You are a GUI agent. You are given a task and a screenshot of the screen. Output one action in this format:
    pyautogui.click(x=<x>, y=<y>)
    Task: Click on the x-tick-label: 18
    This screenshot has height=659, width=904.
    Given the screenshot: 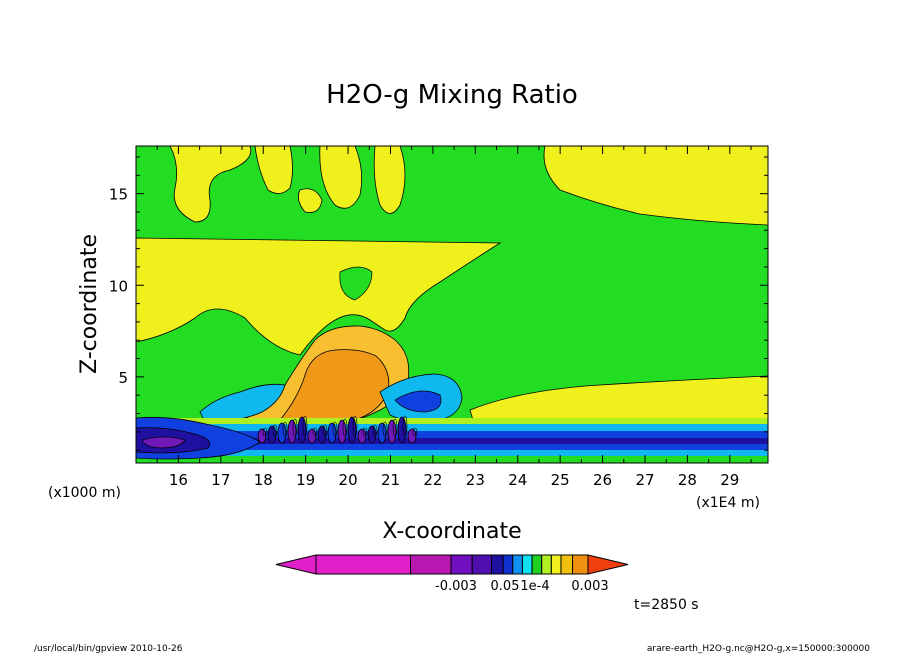 What is the action you would take?
    pyautogui.click(x=263, y=480)
    